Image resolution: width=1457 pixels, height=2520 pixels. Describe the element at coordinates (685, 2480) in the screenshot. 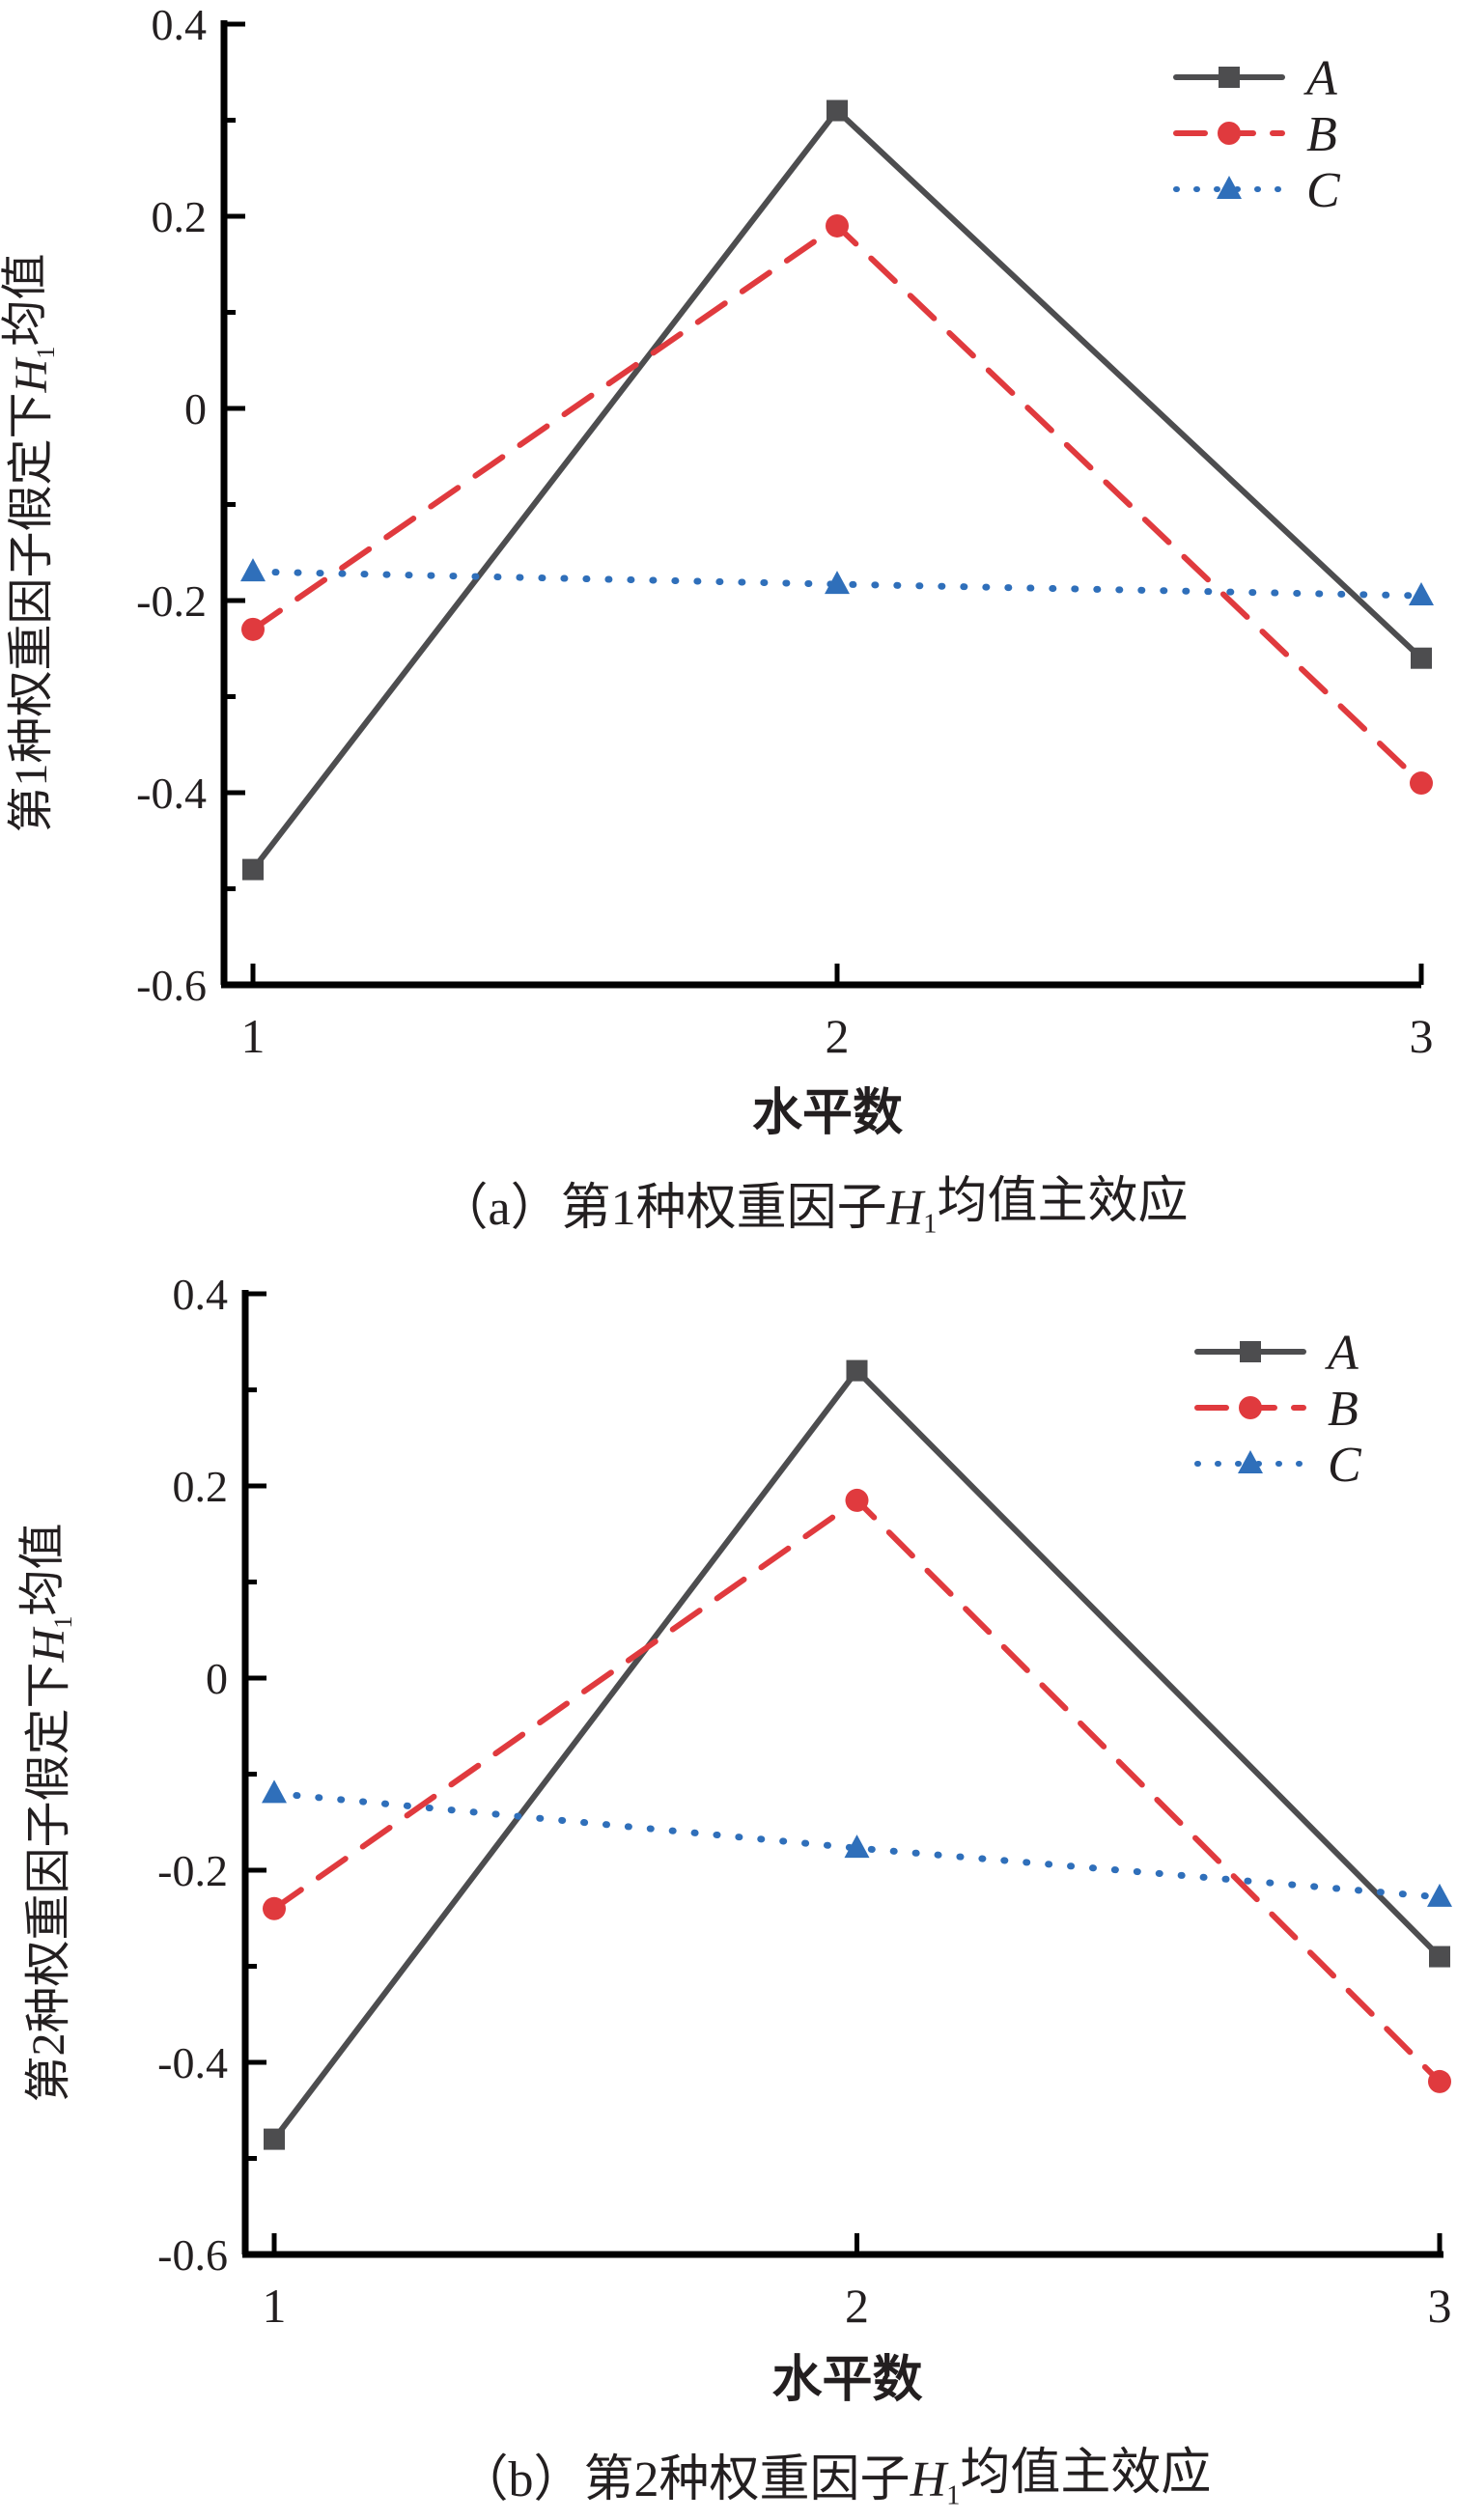

I see `label-prefix: （b）第2种权重因子` at that location.